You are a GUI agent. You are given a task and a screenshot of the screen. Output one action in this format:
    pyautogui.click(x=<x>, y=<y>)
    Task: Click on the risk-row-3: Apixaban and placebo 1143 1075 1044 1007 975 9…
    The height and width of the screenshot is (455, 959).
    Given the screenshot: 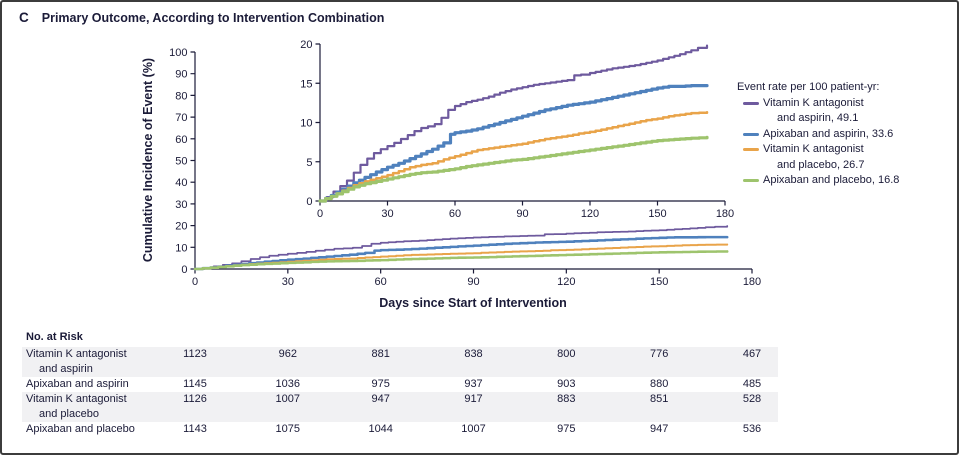 What is the action you would take?
    pyautogui.click(x=400, y=429)
    